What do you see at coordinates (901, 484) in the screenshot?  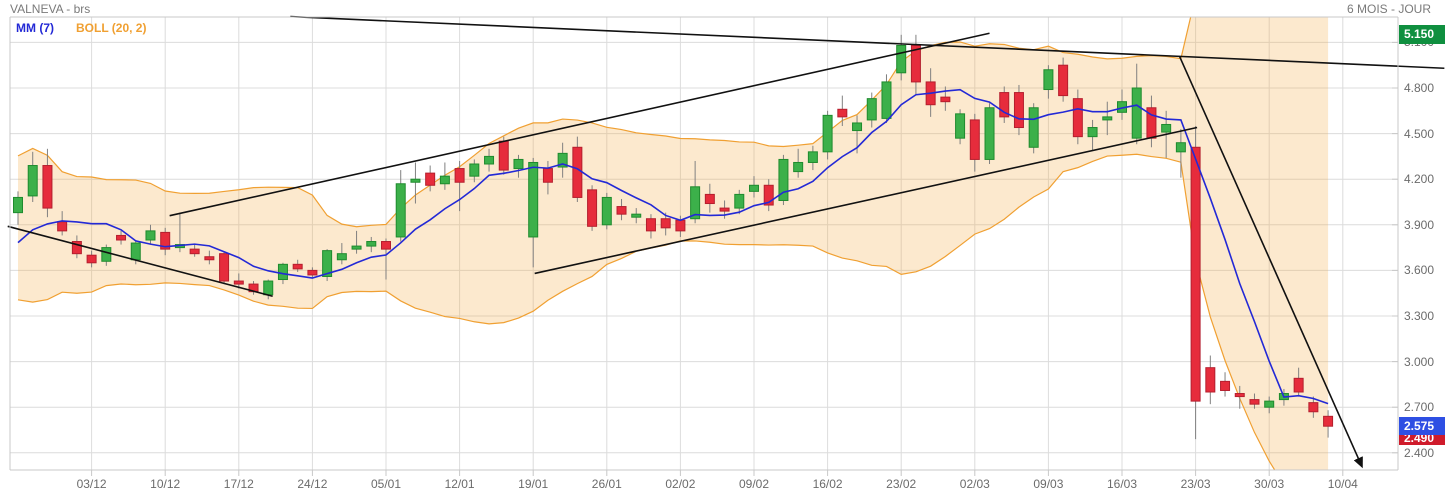 I see `x-tick-label: 23/02` at bounding box center [901, 484].